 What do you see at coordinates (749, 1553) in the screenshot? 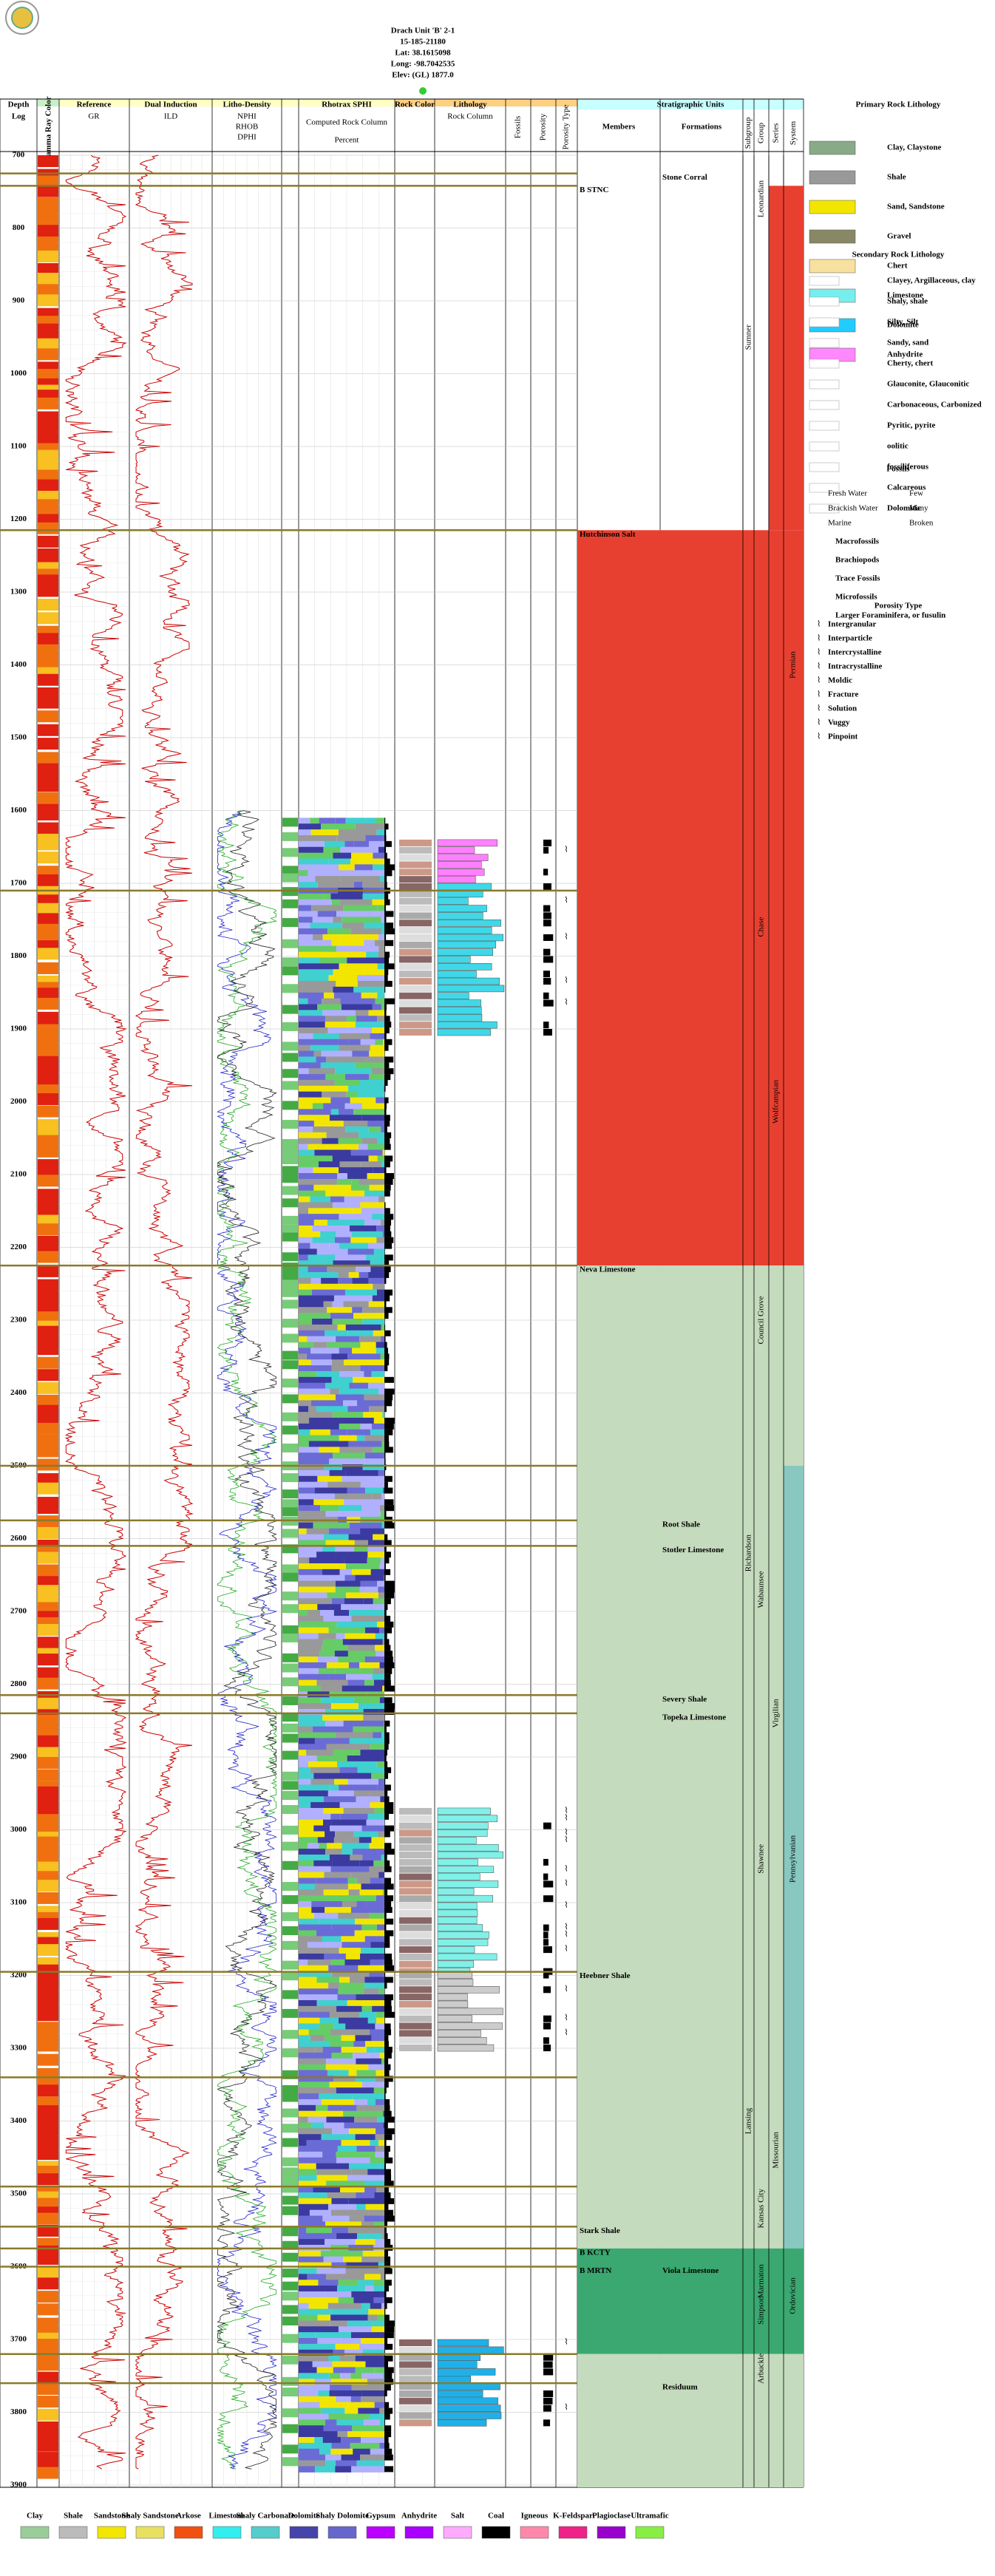
I see `group-label: Richardson` at bounding box center [749, 1553].